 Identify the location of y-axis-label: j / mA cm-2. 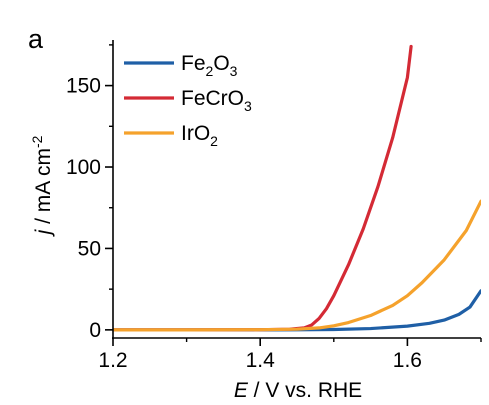
(42, 186).